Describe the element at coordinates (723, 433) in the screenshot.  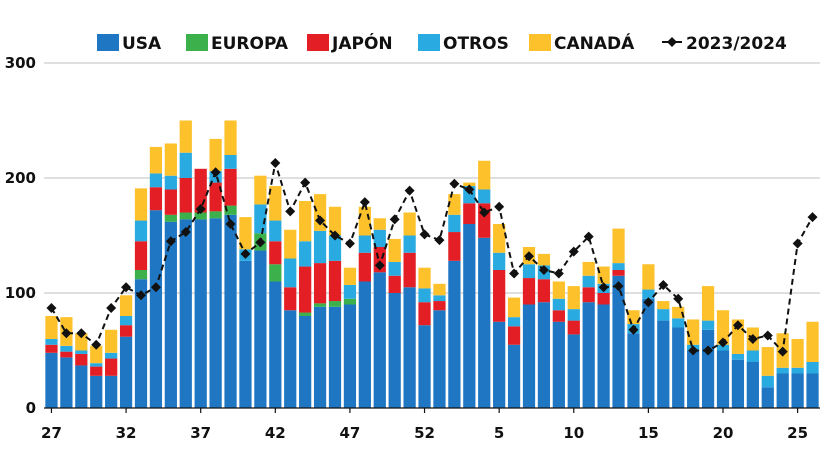
I see `x-tick-label: 20` at that location.